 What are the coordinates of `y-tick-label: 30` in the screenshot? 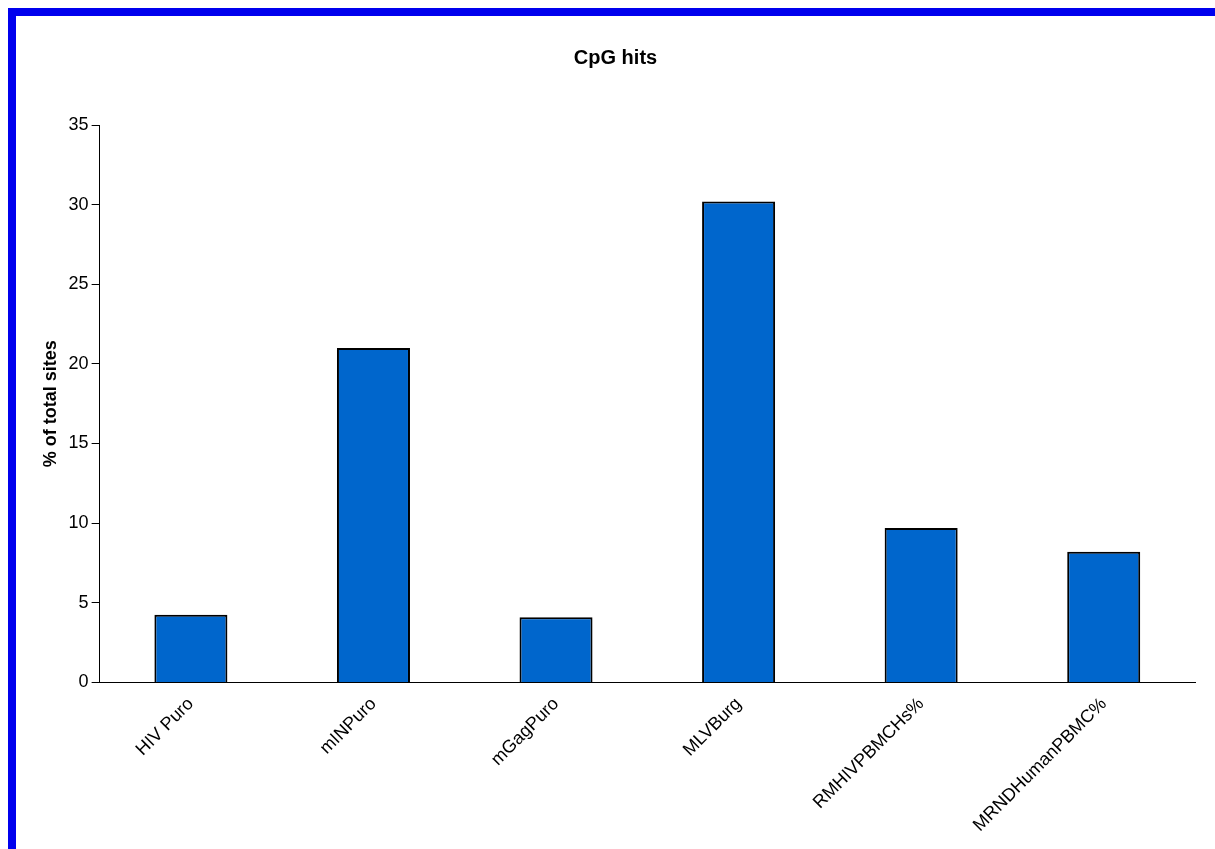 It's located at (78, 203).